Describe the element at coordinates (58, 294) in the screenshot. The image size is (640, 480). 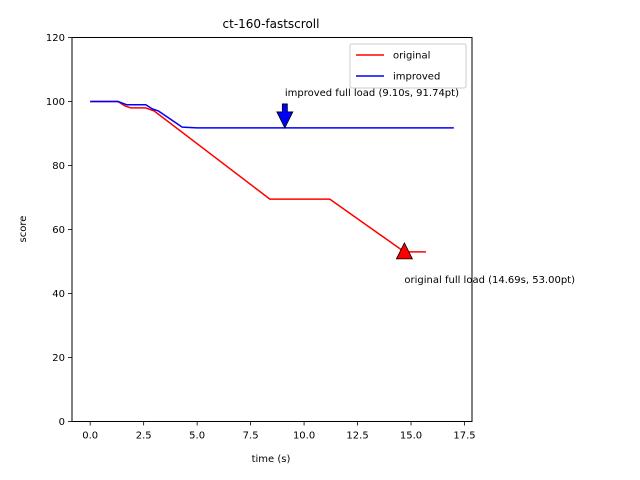
I see `y-tick-label: 40` at that location.